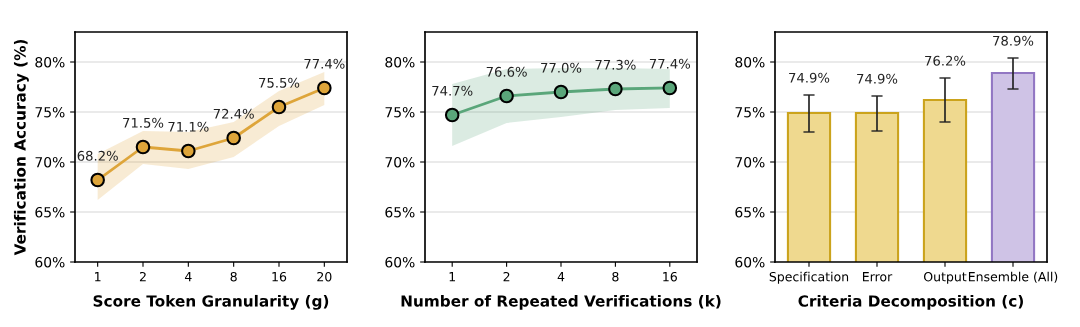 This screenshot has height=327, width=1080. I want to click on data-label: 78.9%, so click(1013, 40).